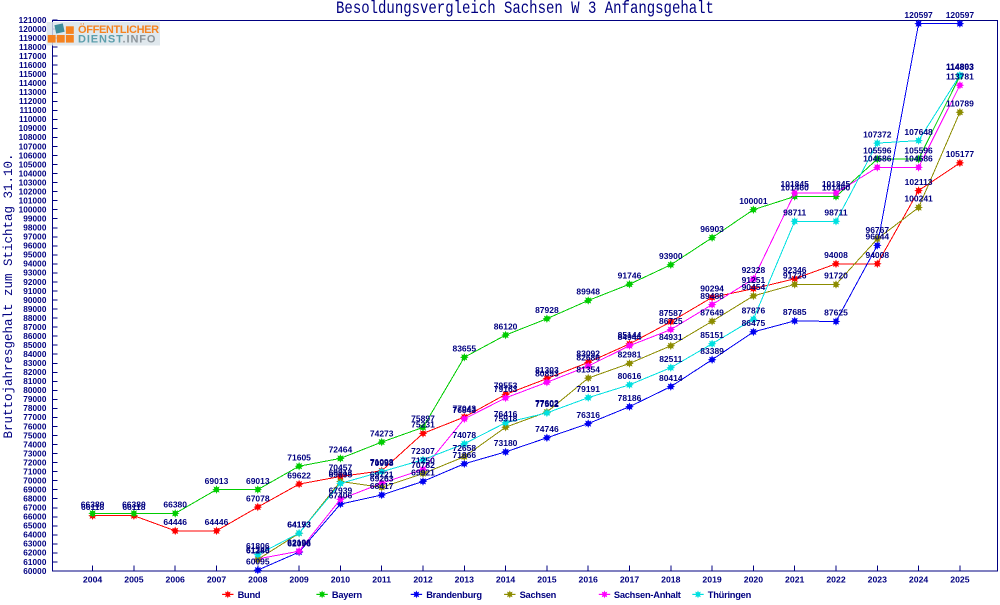 The width and height of the screenshot is (1000, 605). Describe the element at coordinates (175, 579) in the screenshot. I see `svg-text: 2006` at that location.